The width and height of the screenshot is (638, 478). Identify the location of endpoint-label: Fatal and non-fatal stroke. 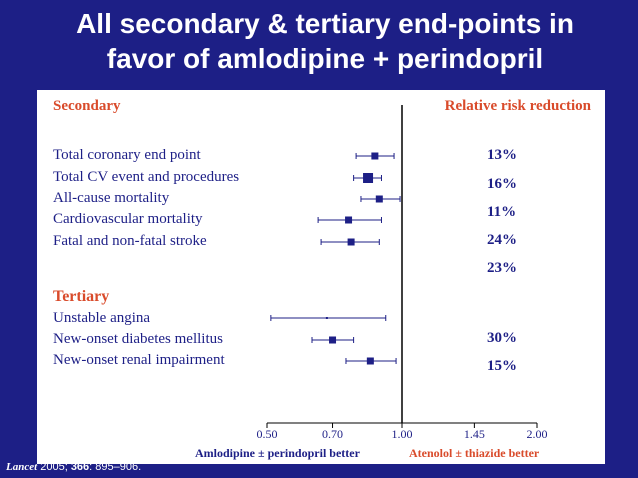
(130, 241).